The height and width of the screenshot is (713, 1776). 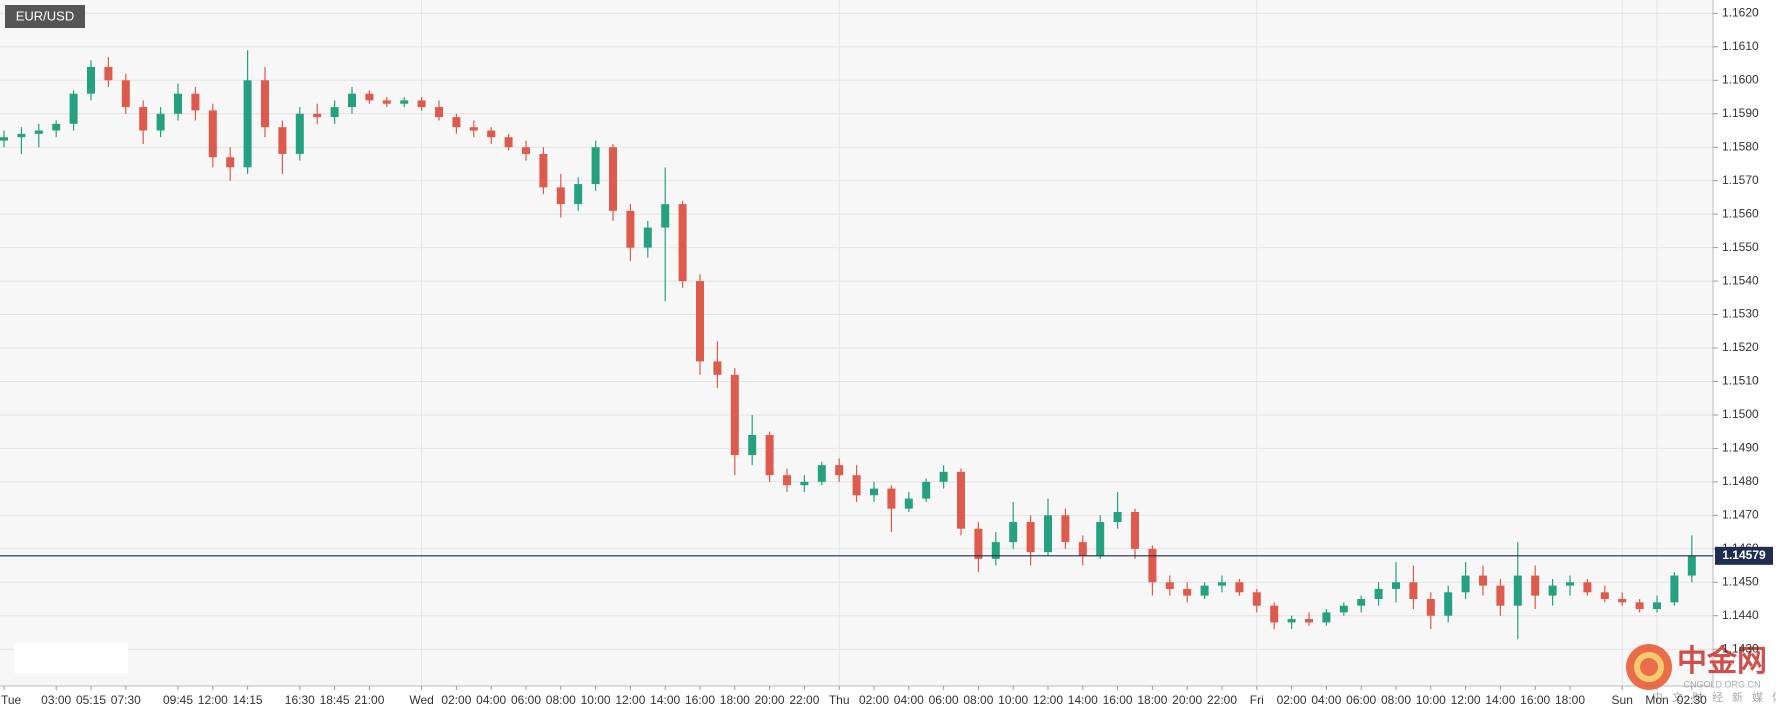 What do you see at coordinates (1740, 347) in the screenshot?
I see `y-tick-label: 1.1520` at bounding box center [1740, 347].